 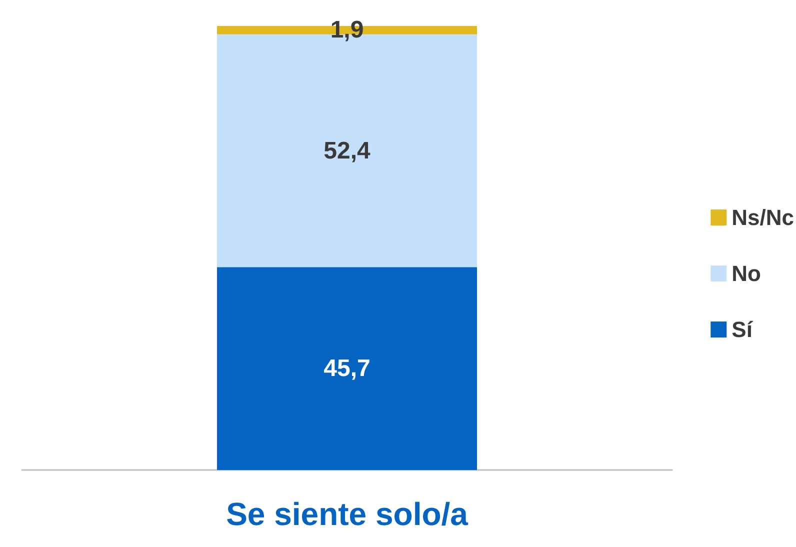 What do you see at coordinates (347, 514) in the screenshot?
I see `x-tick-label: Se siente solo/a` at bounding box center [347, 514].